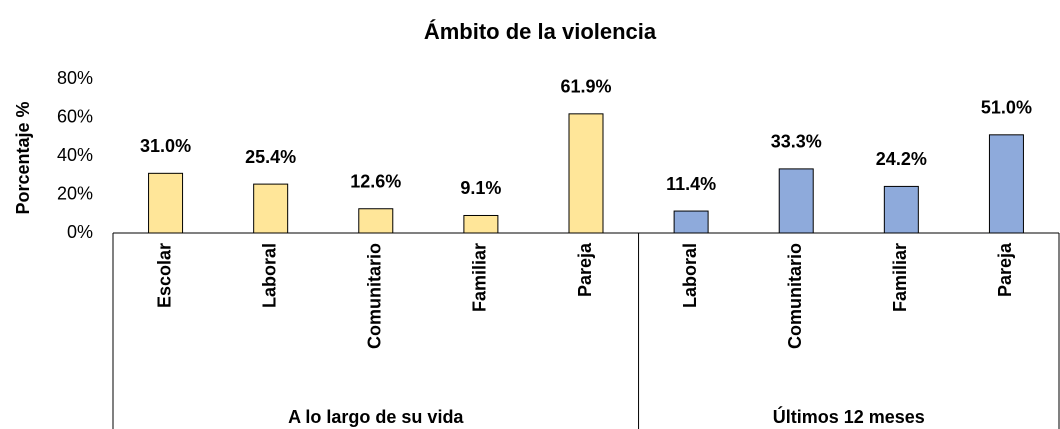  Describe the element at coordinates (23, 157) in the screenshot. I see `y-axis-label: Porcentaje %` at that location.